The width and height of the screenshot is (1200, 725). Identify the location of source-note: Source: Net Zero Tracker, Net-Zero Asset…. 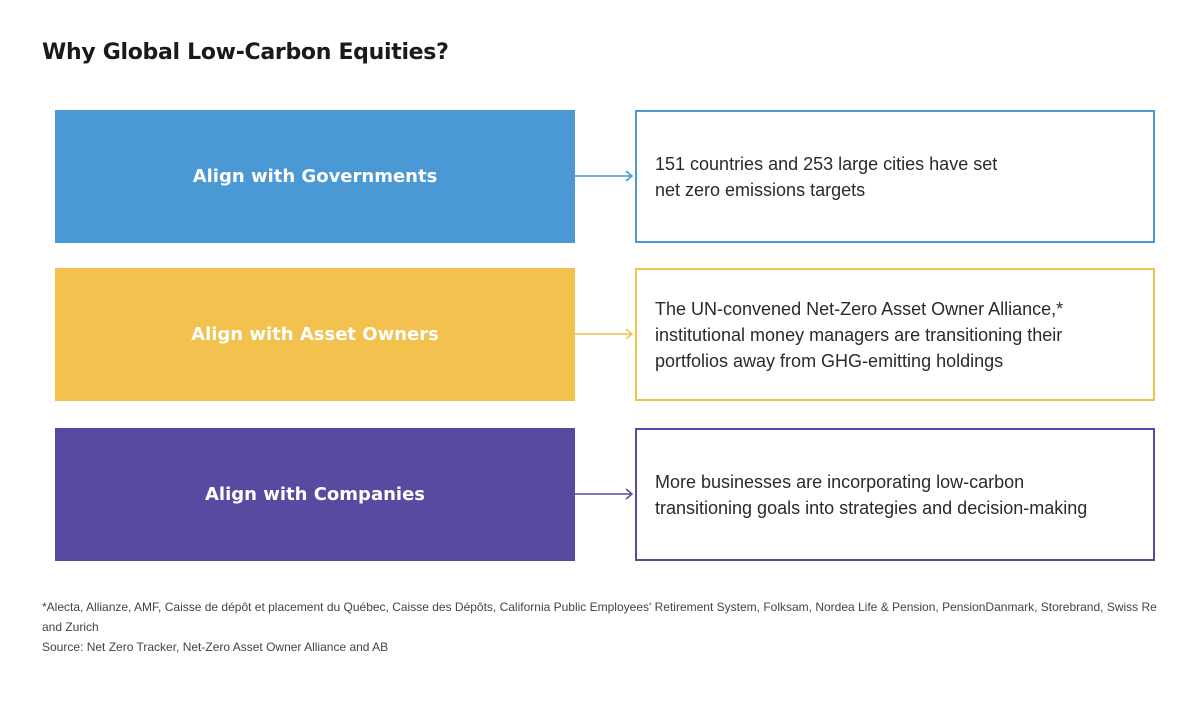
(215, 647).